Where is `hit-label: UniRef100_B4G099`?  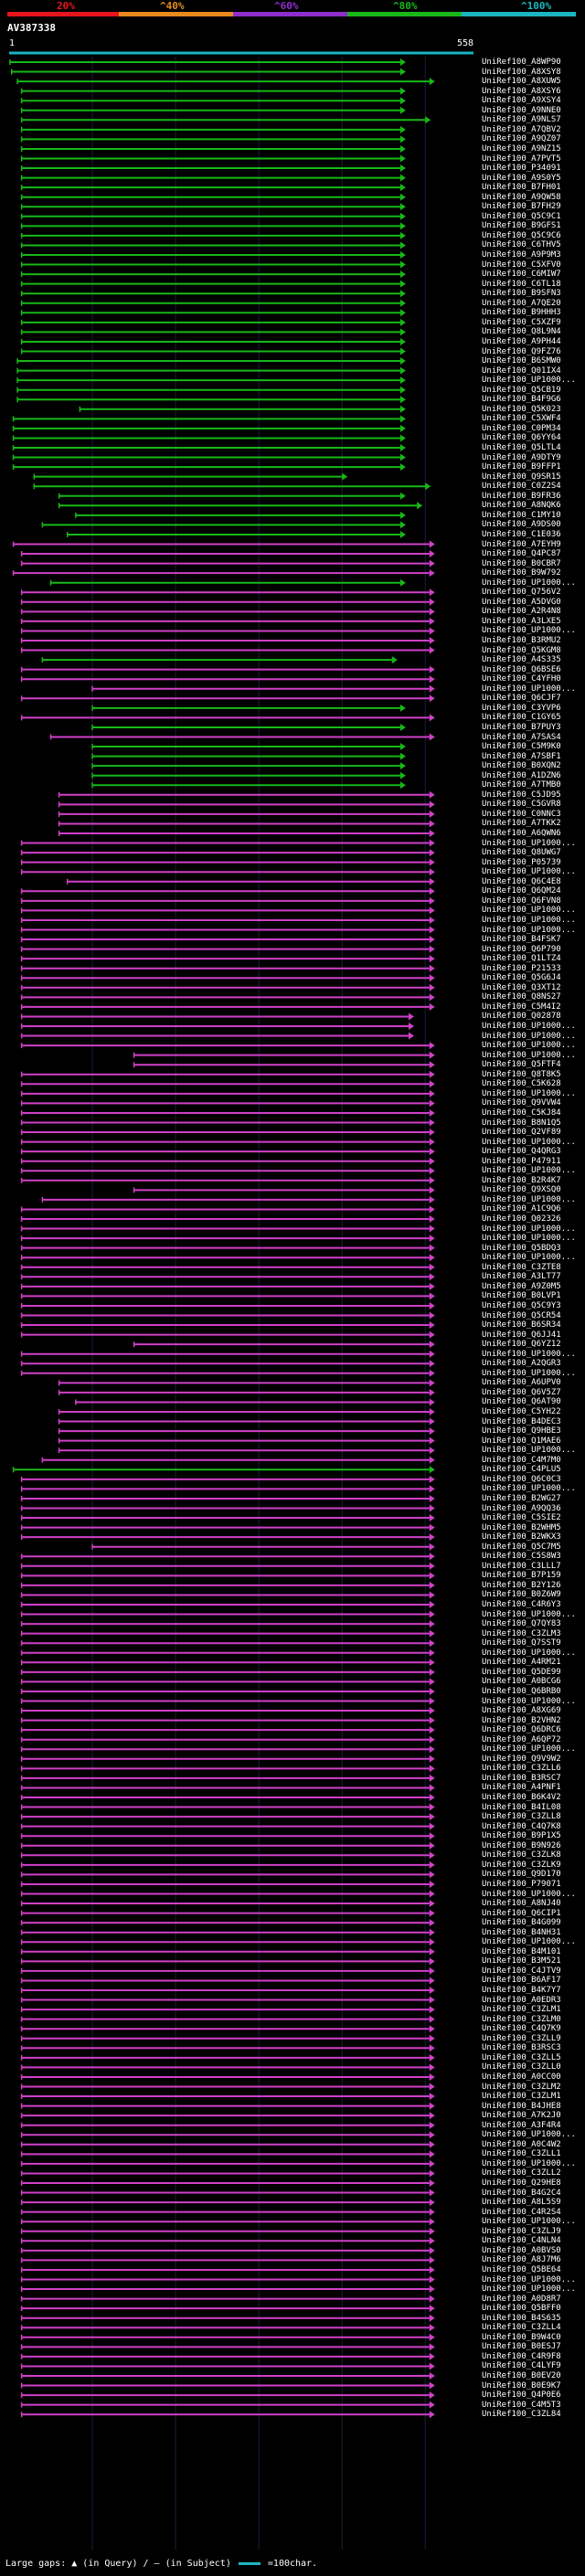 hit-label: UniRef100_B4G099 is located at coordinates (521, 1923).